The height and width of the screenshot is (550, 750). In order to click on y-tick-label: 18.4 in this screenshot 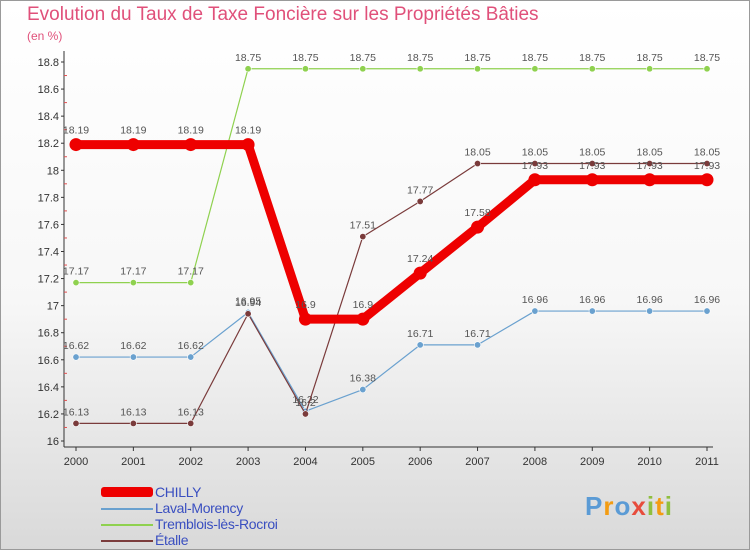, I will do `click(48, 117)`.